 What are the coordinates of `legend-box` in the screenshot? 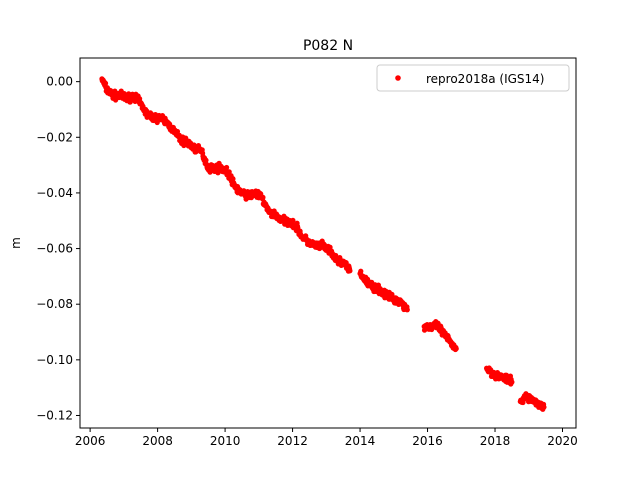 It's located at (473, 78).